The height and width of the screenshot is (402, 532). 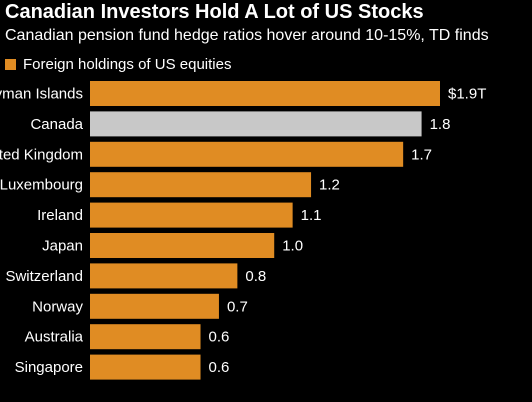 I want to click on bar-cayman-islands, so click(x=265, y=93).